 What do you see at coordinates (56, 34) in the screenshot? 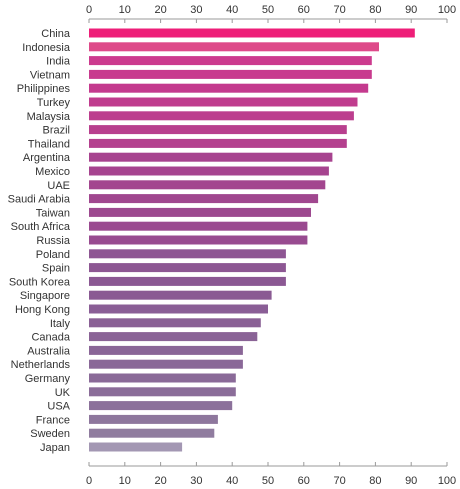
I see `category-label: China` at bounding box center [56, 34].